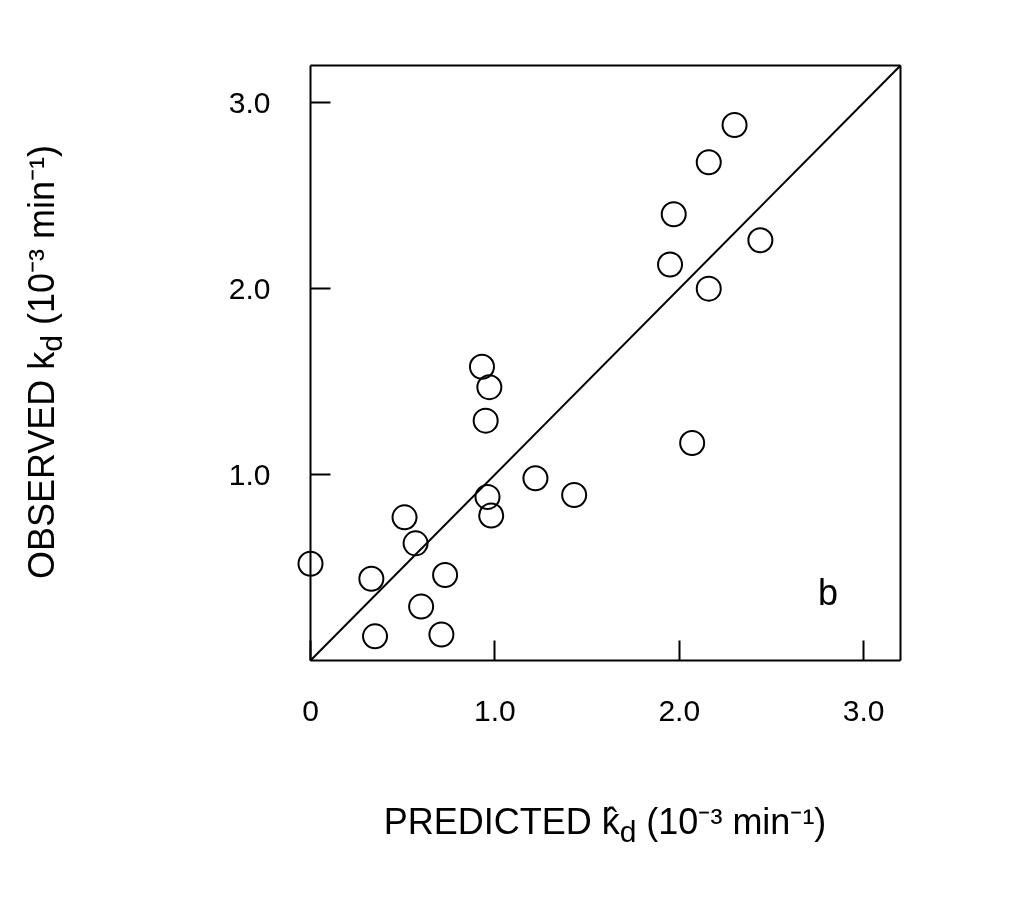 This screenshot has width=1013, height=898. I want to click on y-tick-label: 3.0, so click(249, 102).